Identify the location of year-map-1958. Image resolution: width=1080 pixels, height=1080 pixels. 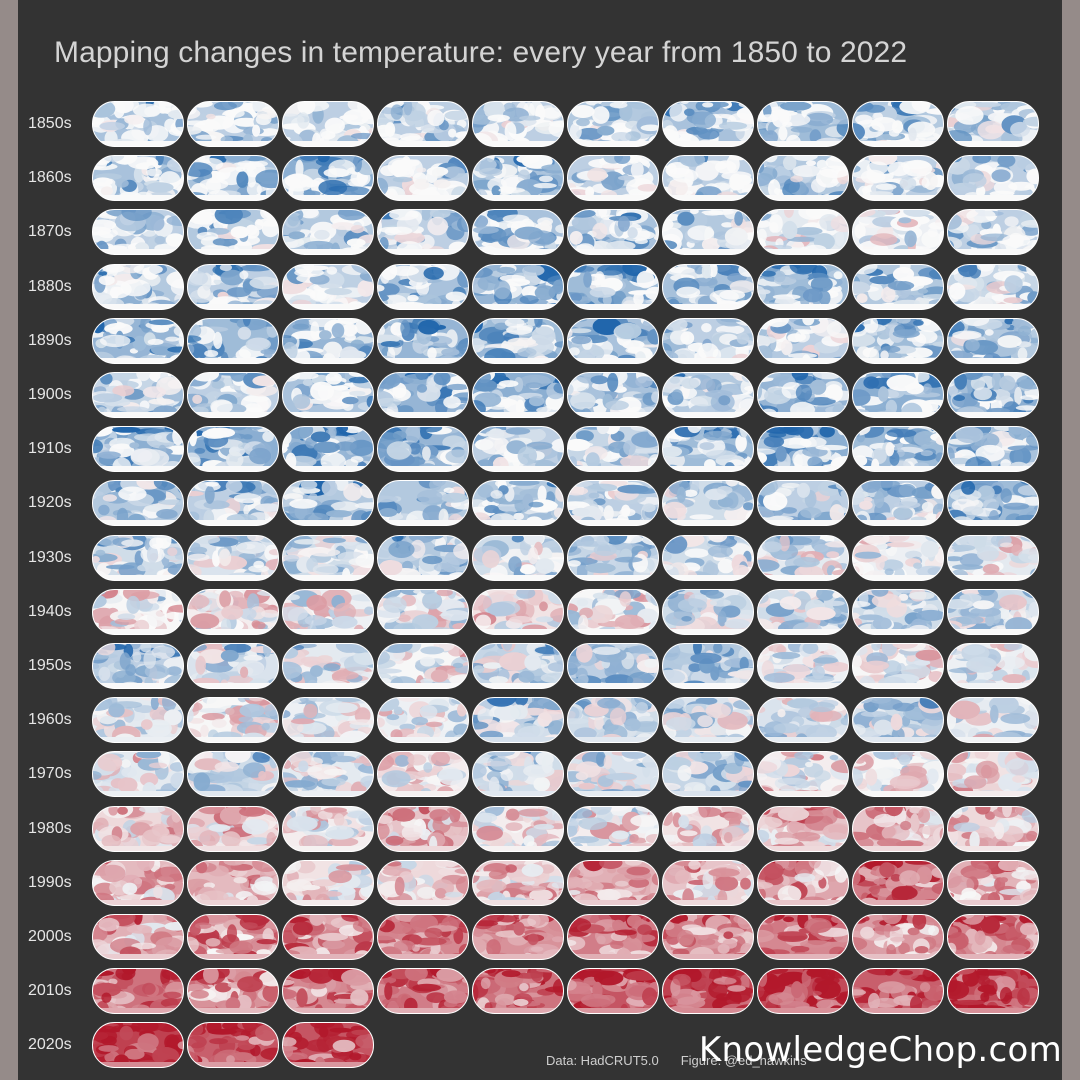
(898, 666).